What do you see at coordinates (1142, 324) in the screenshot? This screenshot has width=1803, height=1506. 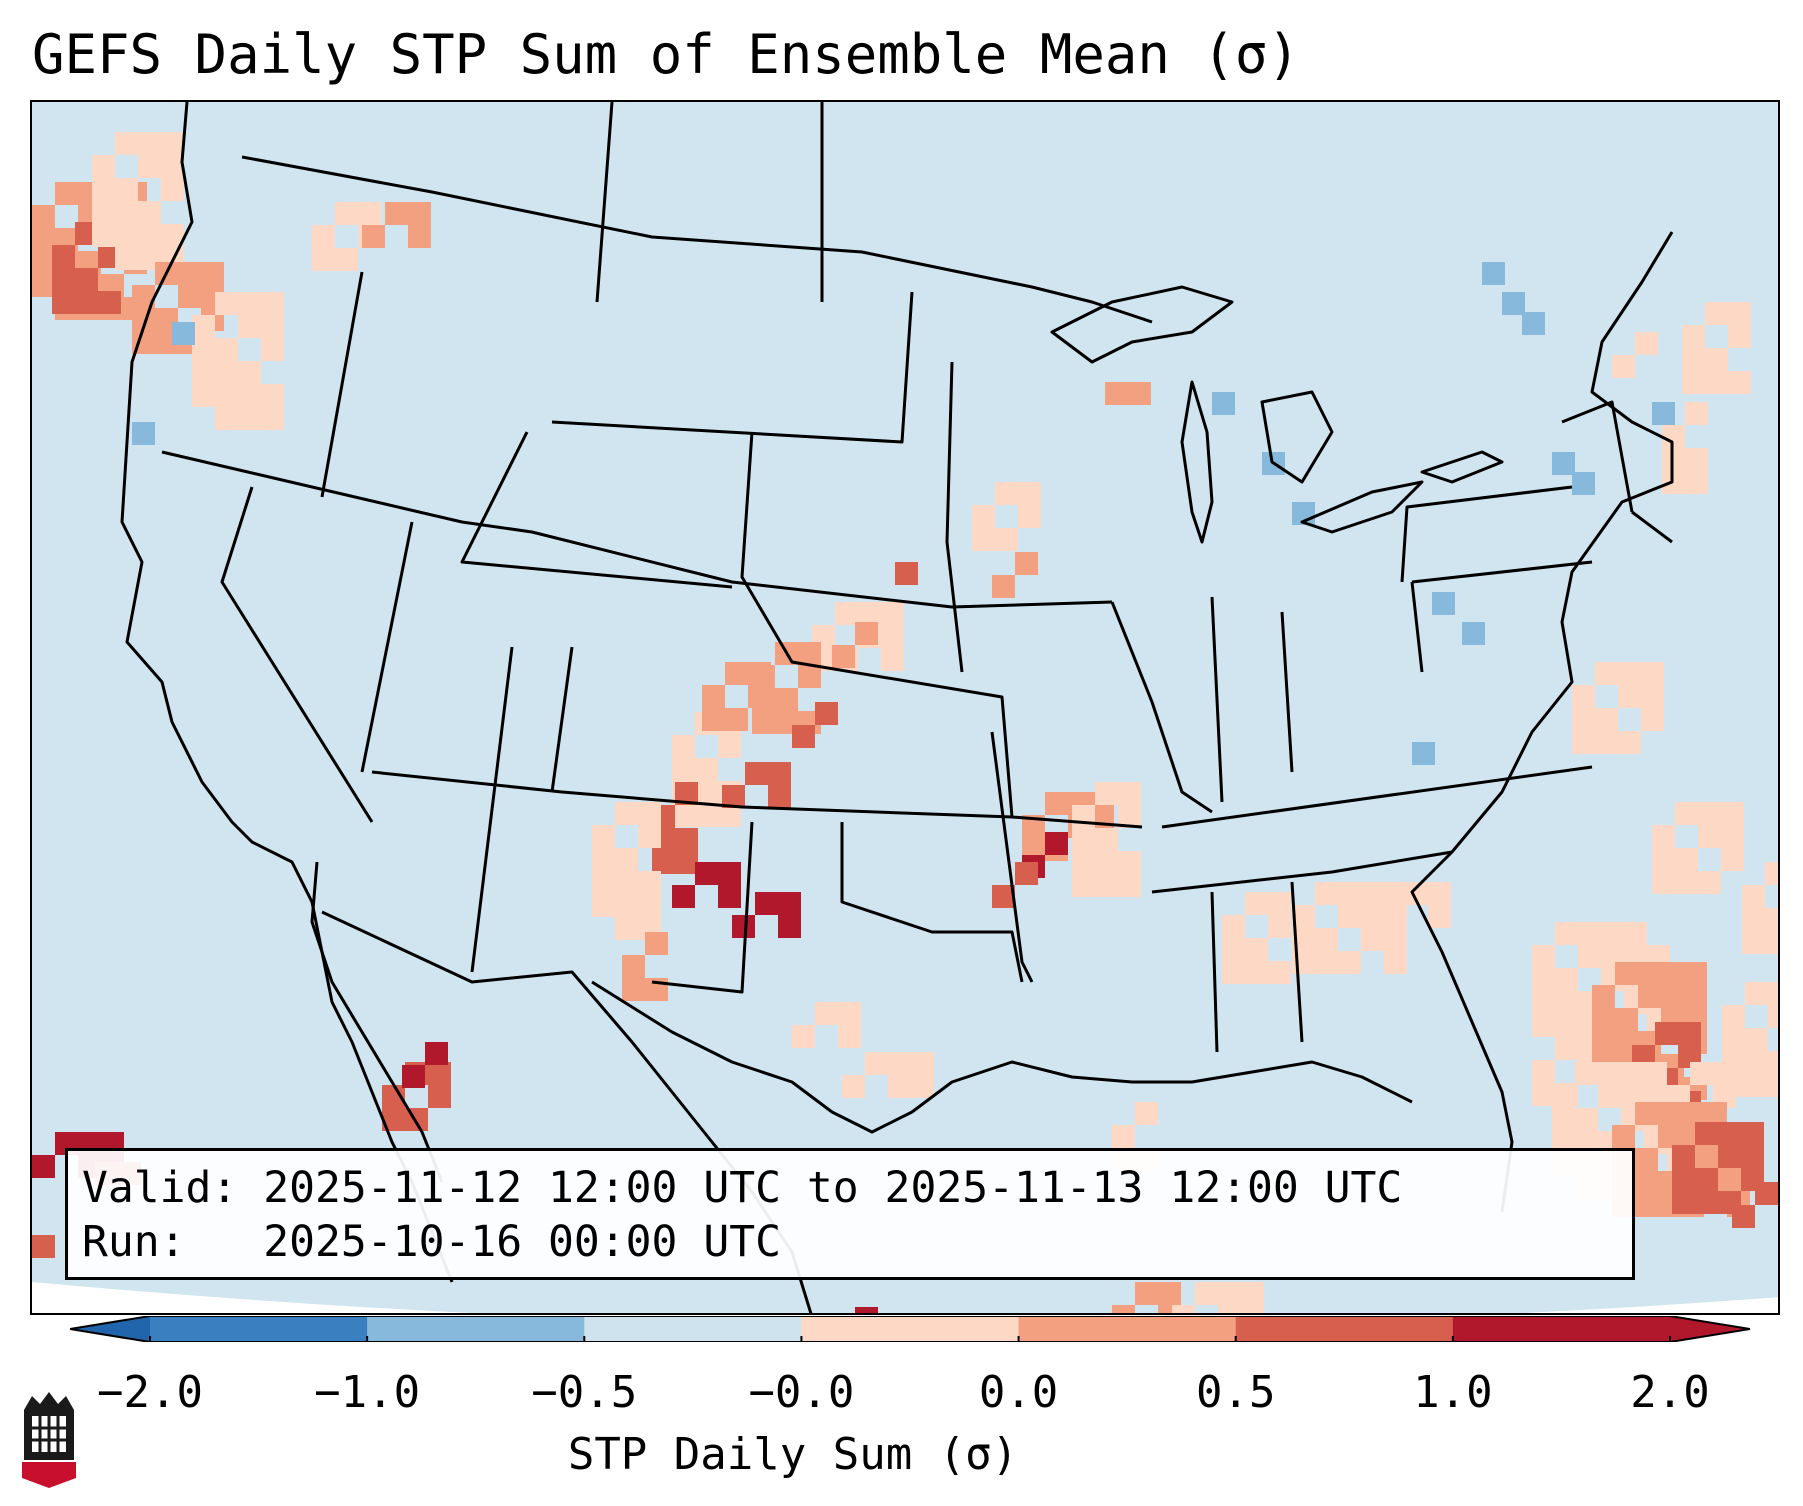 I see `lake-superior-outline` at bounding box center [1142, 324].